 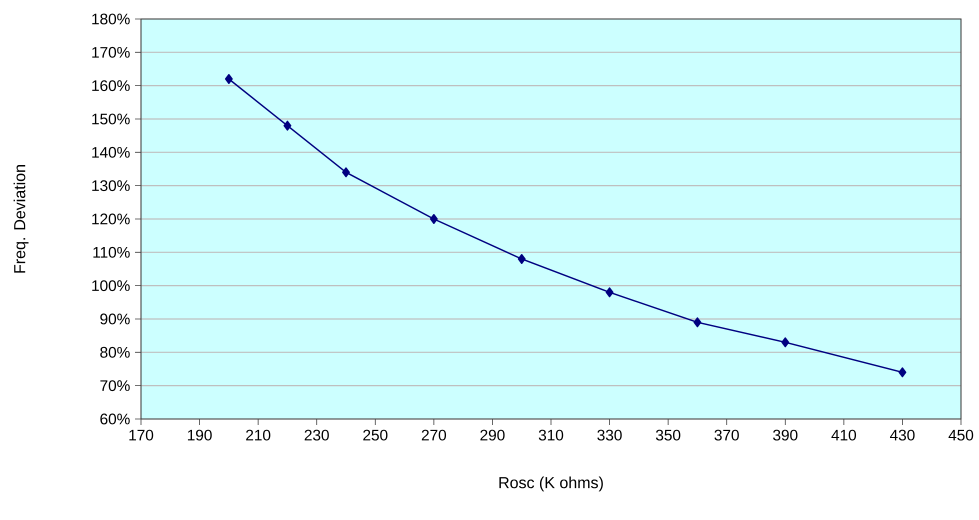 What do you see at coordinates (492, 435) in the screenshot?
I see `x-tick-label: 290` at bounding box center [492, 435].